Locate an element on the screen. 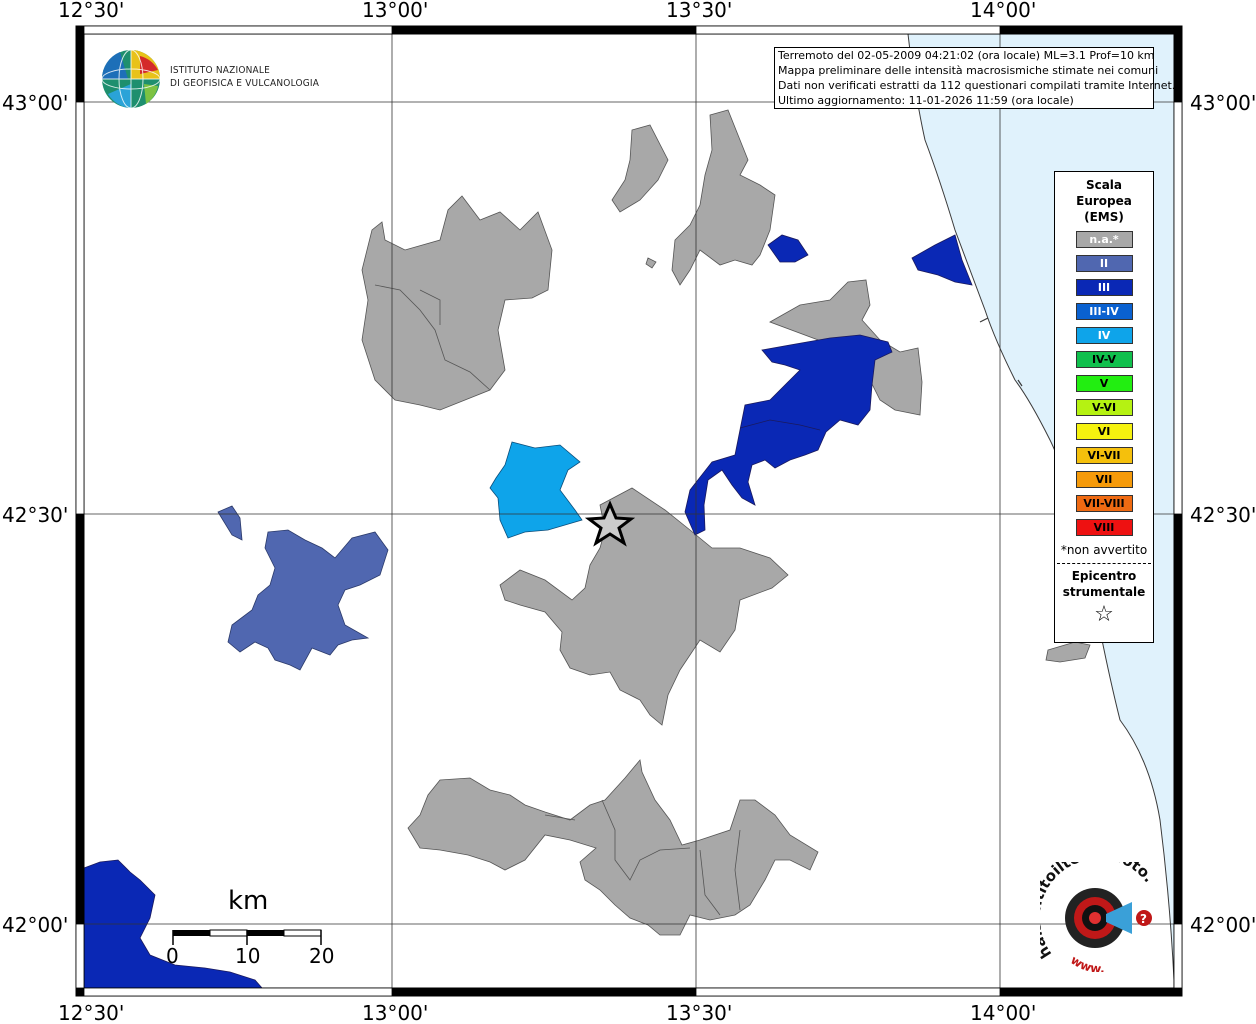 The image size is (1256, 1024). scale-label-20: 20 is located at coordinates (322, 956).